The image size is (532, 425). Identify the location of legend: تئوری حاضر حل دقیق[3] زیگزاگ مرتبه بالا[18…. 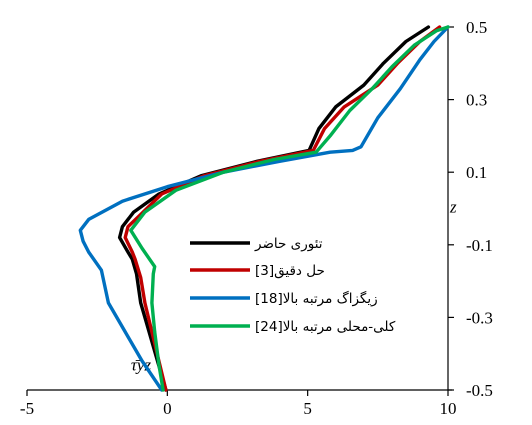
(293, 285).